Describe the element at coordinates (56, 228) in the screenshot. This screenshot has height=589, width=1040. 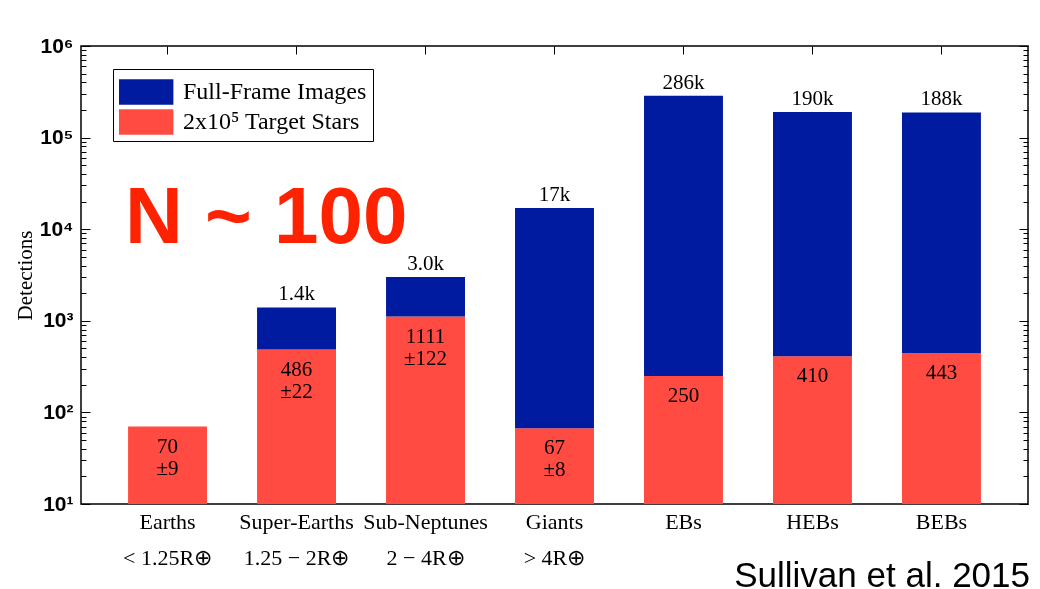
I see `y-tick-label: 10⁴` at that location.